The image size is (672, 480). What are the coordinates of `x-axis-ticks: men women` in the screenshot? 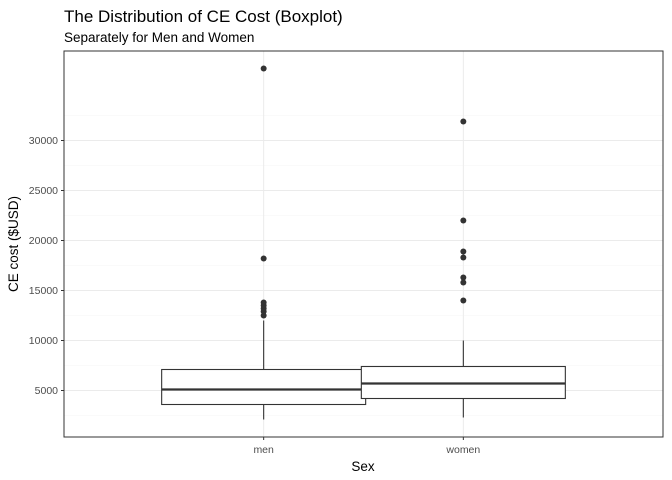 It's located at (366, 446).